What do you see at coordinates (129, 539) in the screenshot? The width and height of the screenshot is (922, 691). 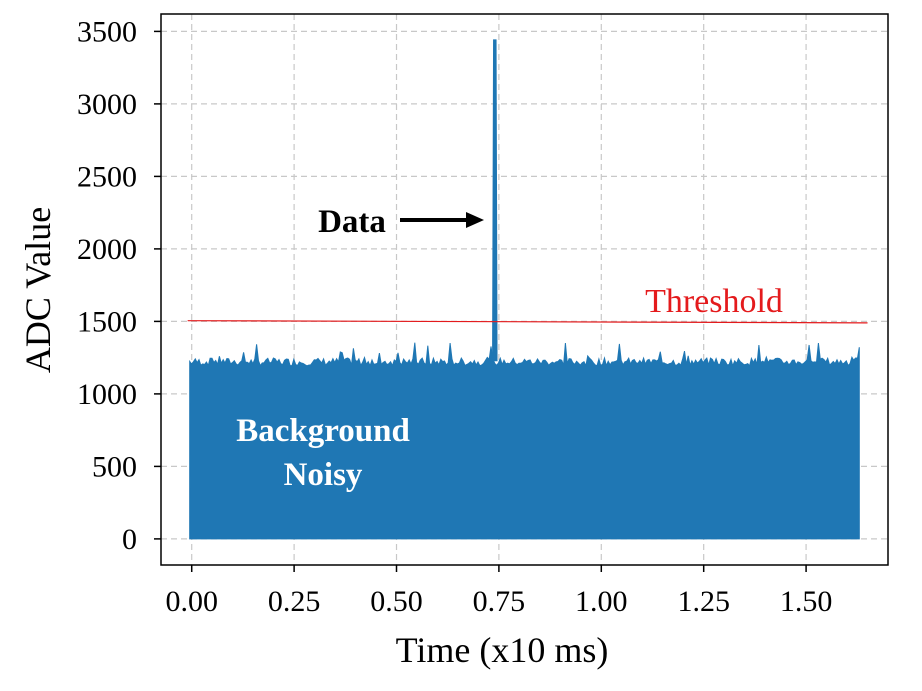 I see `y-tick-label: 0` at bounding box center [129, 539].